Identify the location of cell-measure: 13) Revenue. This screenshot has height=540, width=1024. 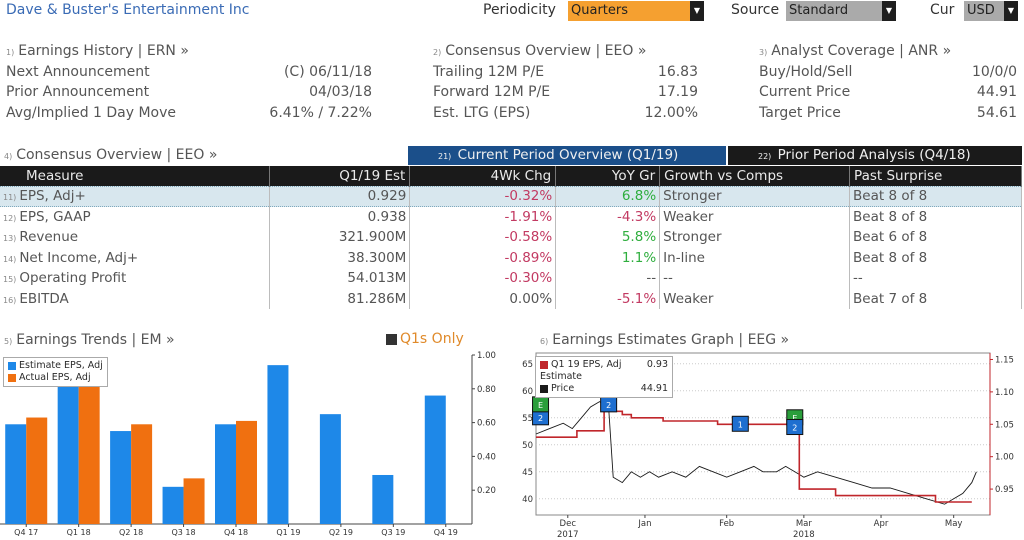
(135, 237).